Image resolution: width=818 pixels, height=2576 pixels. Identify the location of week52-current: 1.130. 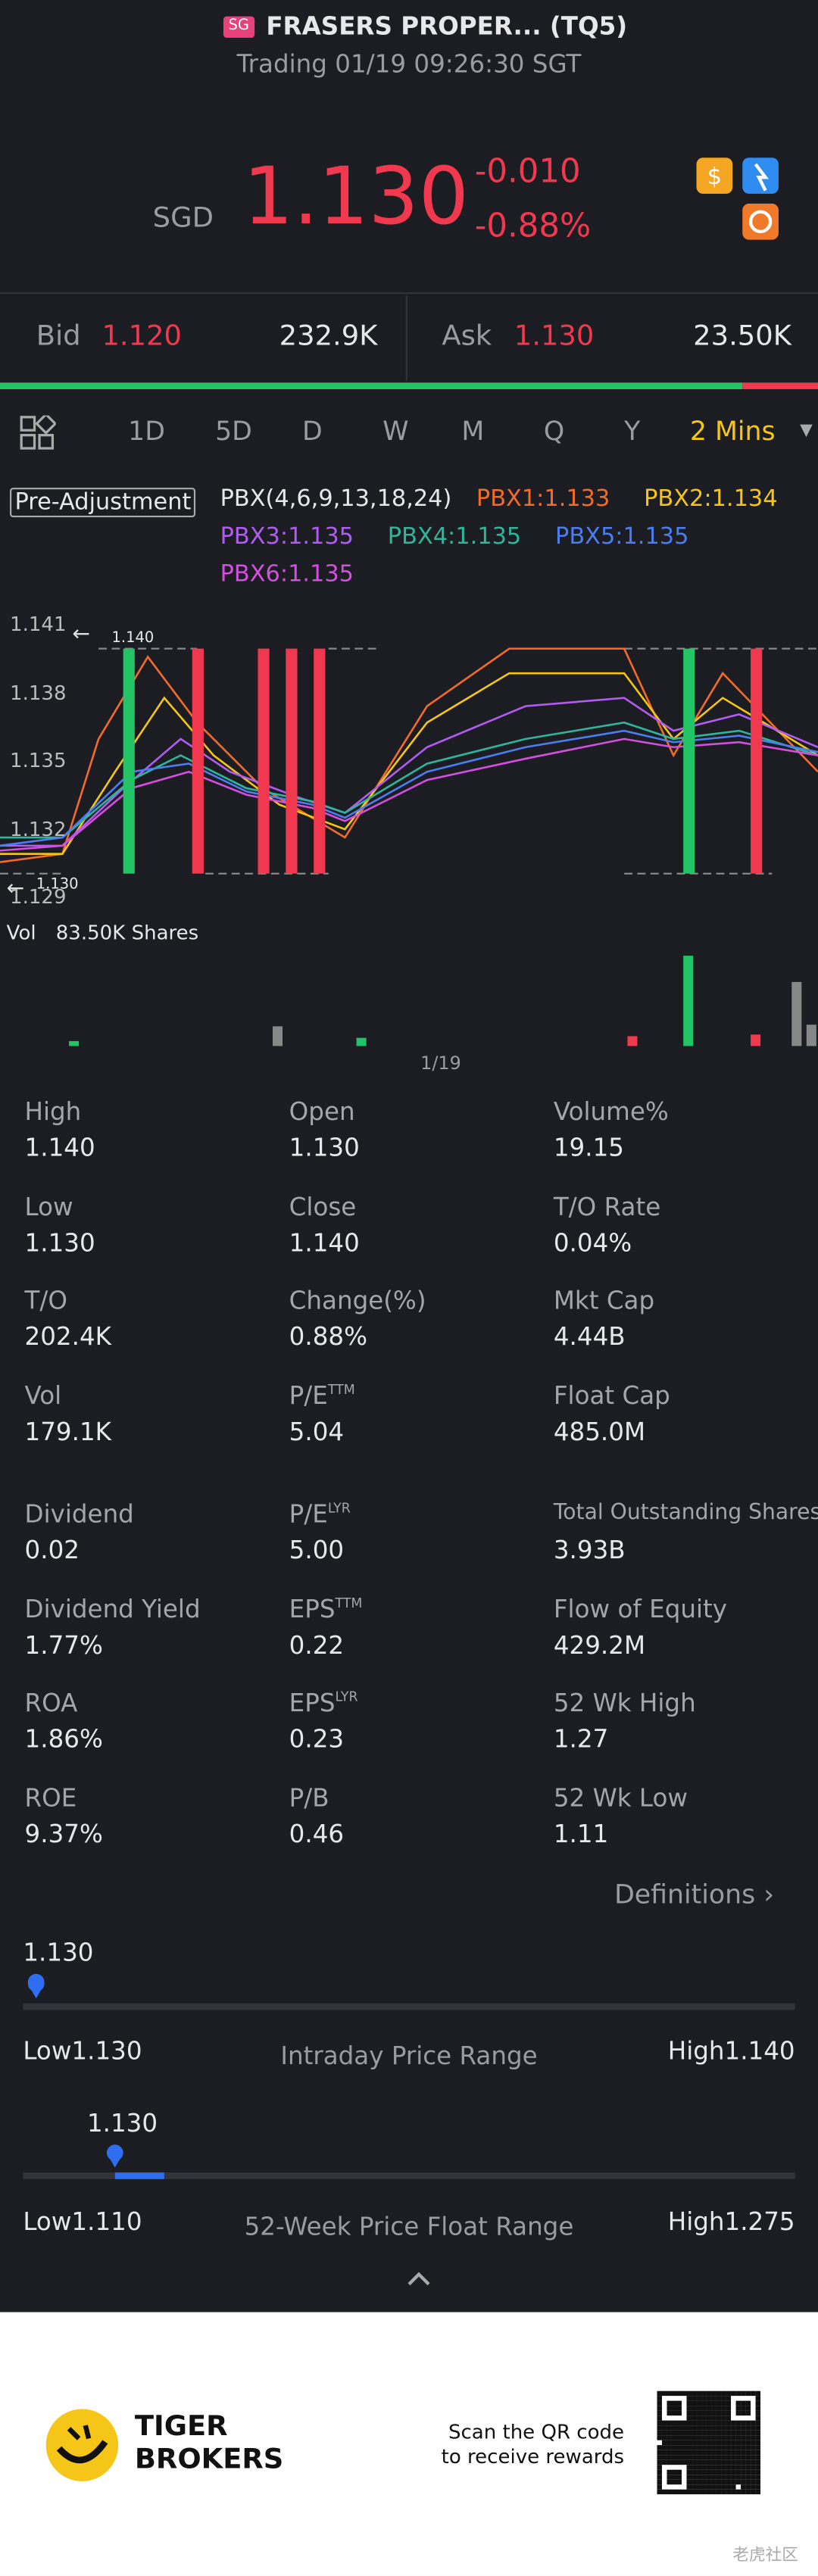
(122, 2123).